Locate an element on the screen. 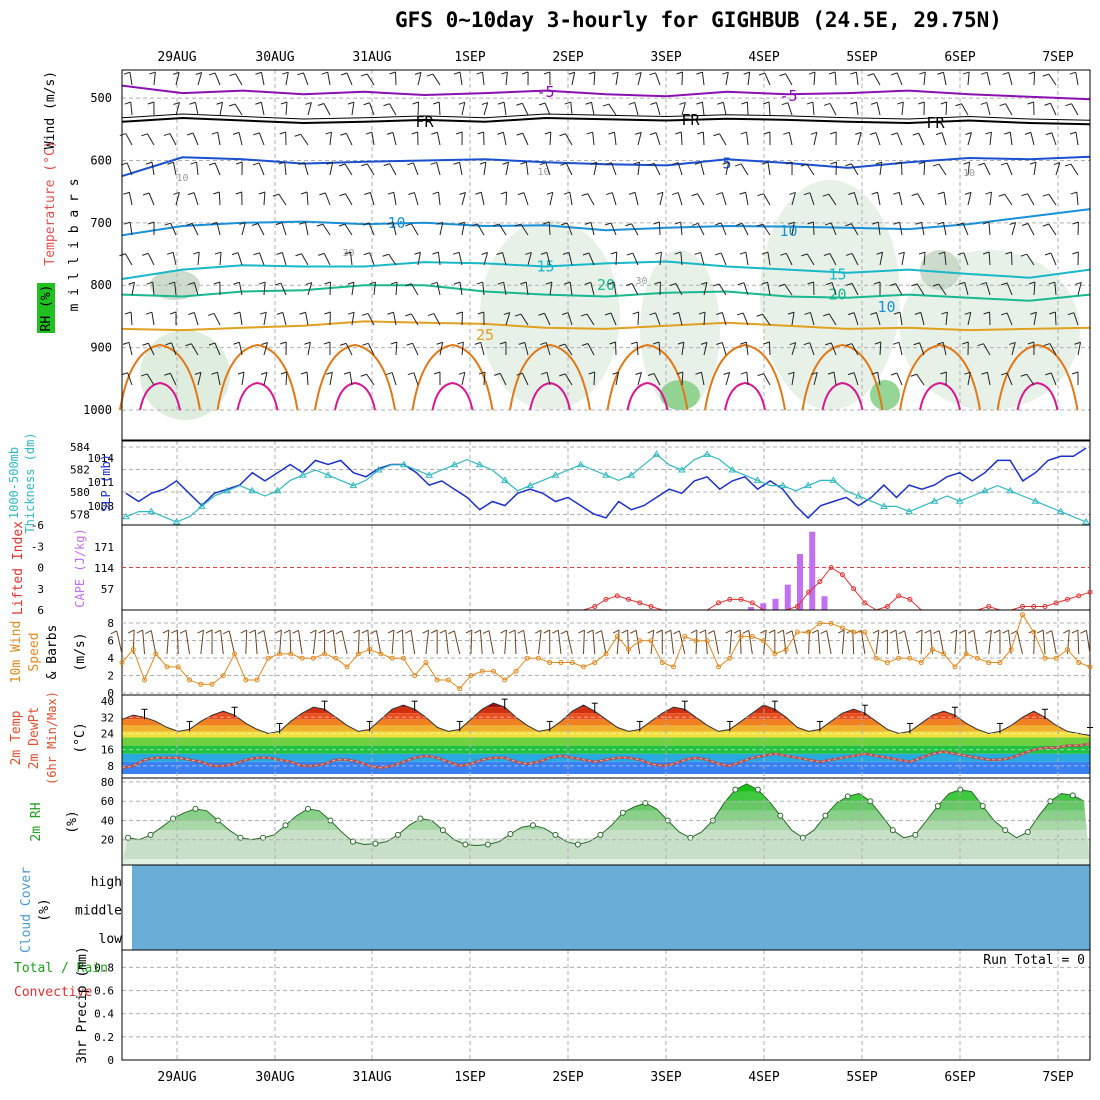  rh-bands is located at coordinates (606, 821).